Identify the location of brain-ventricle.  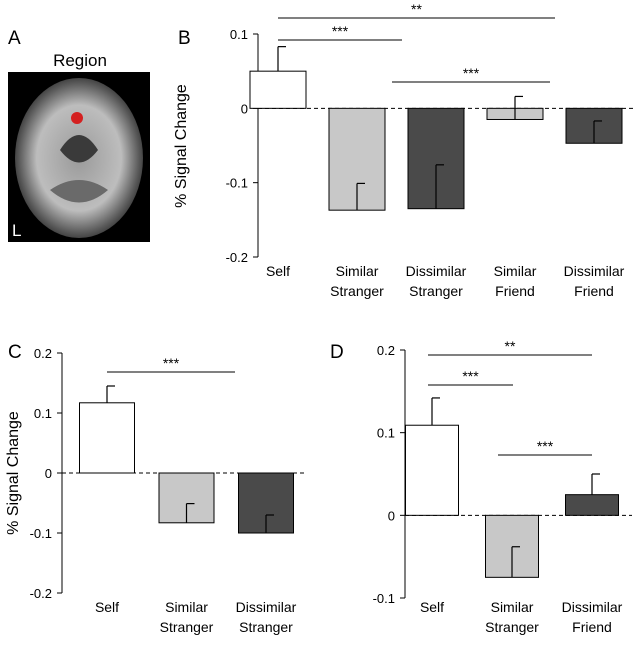
(79, 149).